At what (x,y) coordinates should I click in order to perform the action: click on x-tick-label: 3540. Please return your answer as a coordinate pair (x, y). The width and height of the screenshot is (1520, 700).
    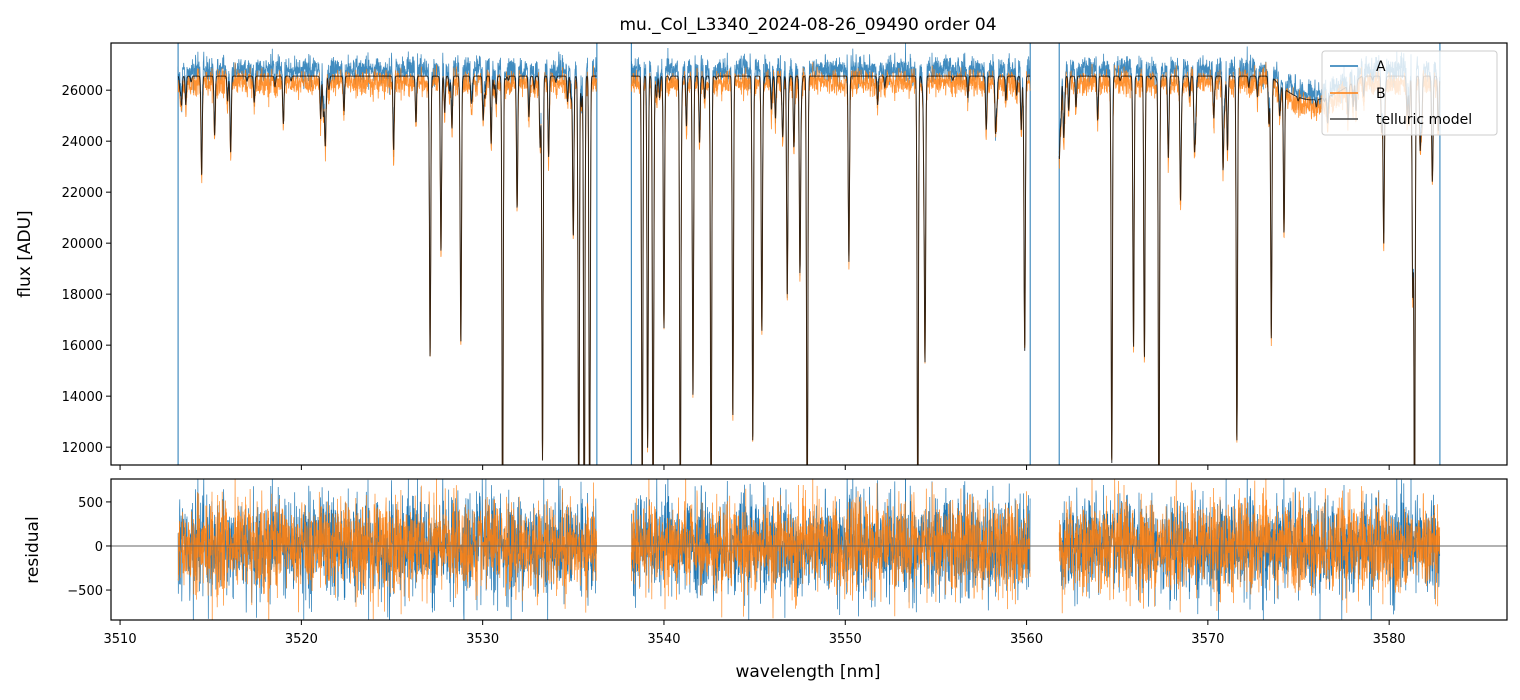
    Looking at the image, I should click on (663, 639).